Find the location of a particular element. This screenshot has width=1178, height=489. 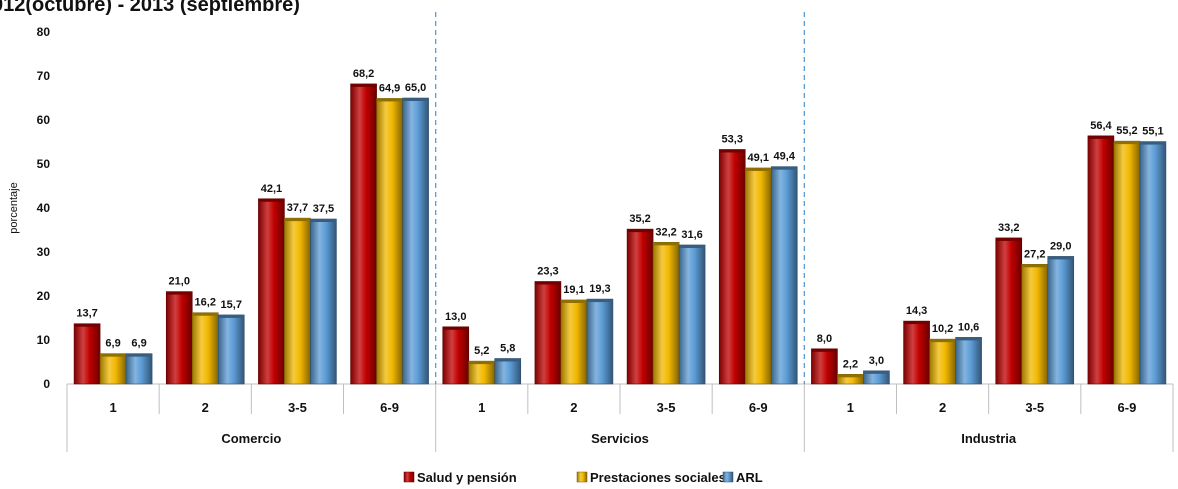

data-label: 37,5 is located at coordinates (323, 209).